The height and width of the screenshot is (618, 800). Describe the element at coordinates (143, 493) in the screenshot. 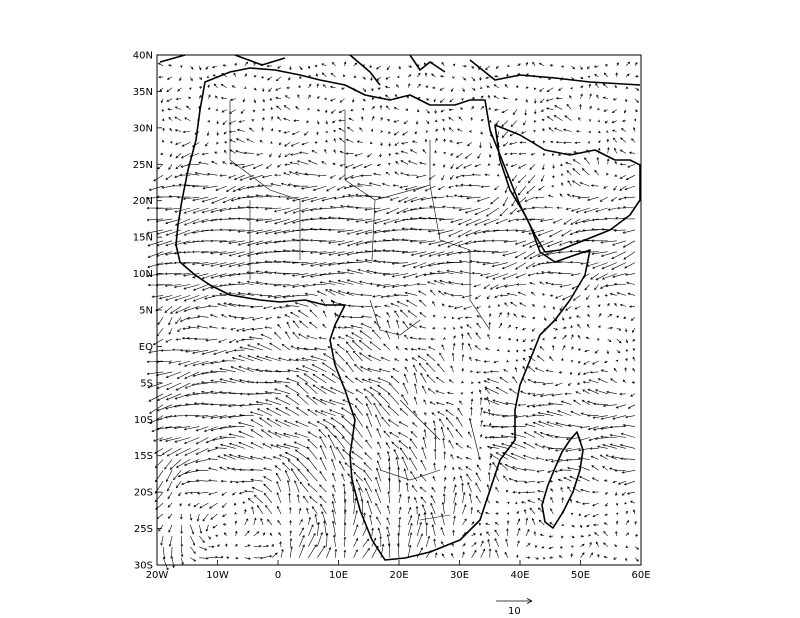

I see `y-tick-label: 20S` at that location.